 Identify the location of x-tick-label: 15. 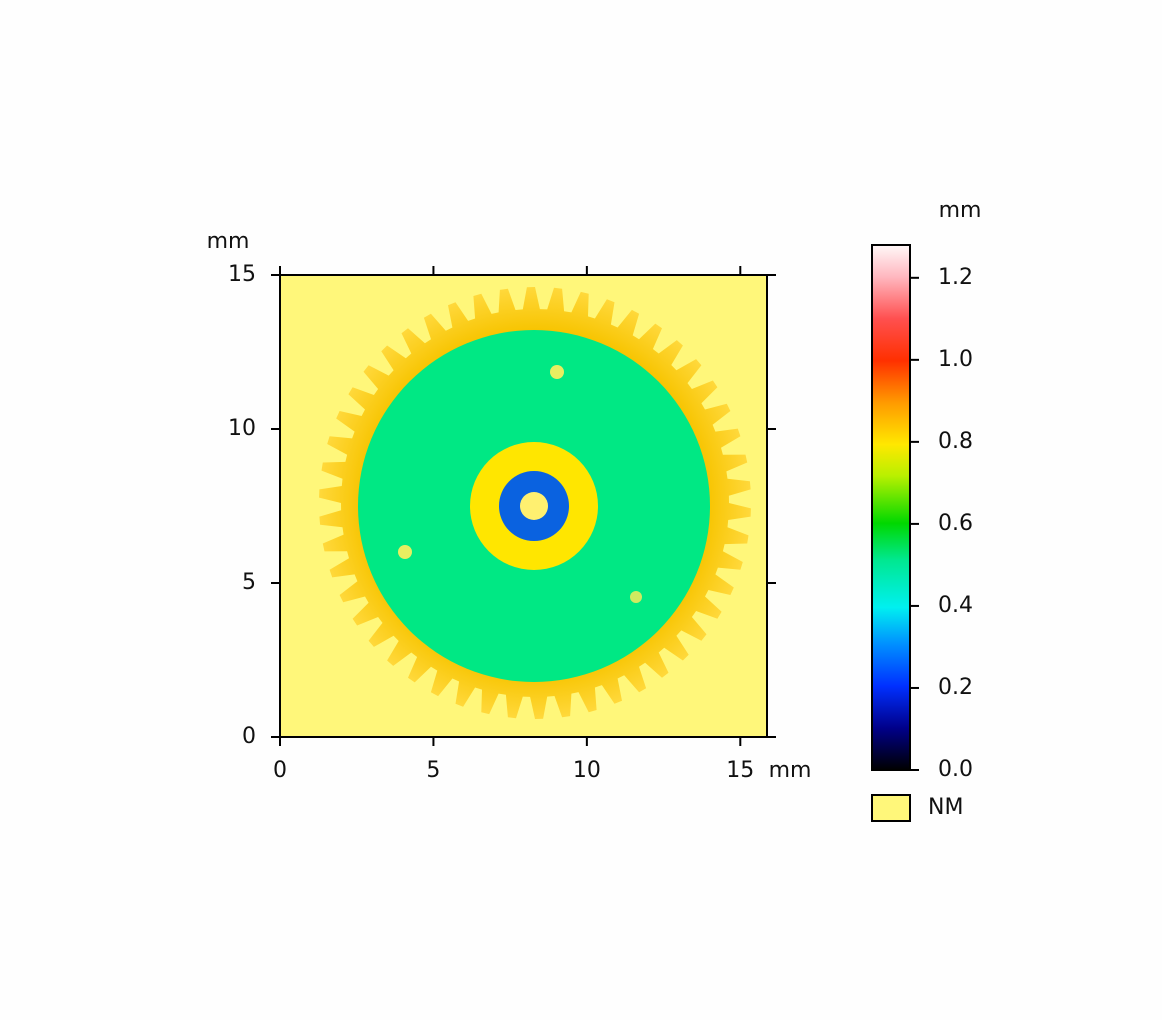
(740, 770).